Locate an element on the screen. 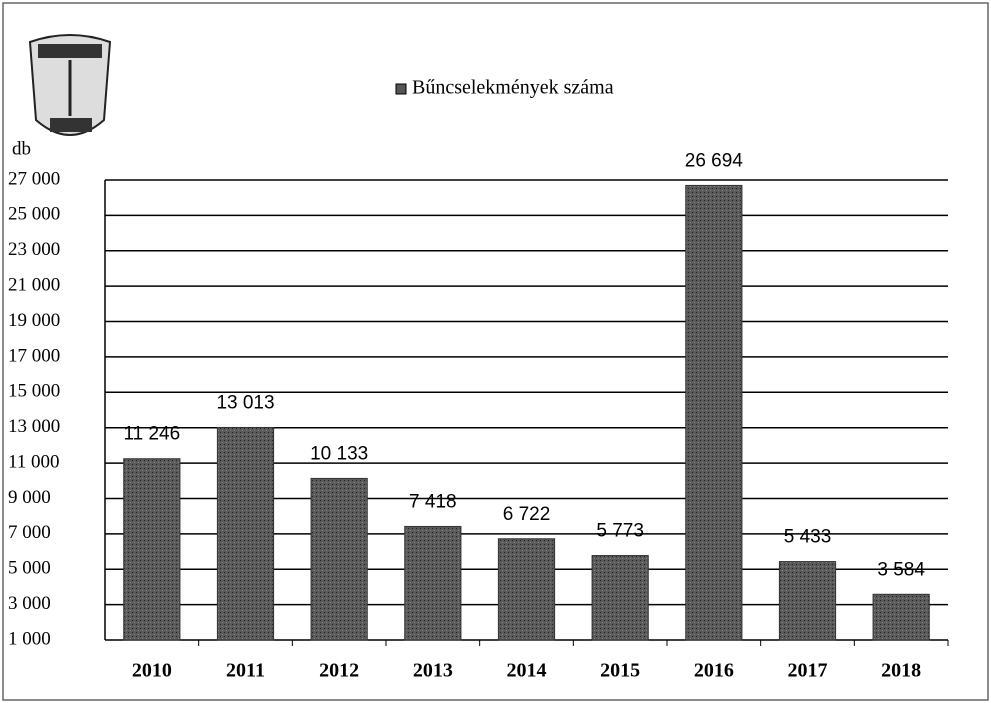 The height and width of the screenshot is (703, 991). y-tick-label: 7 000 is located at coordinates (29, 532).